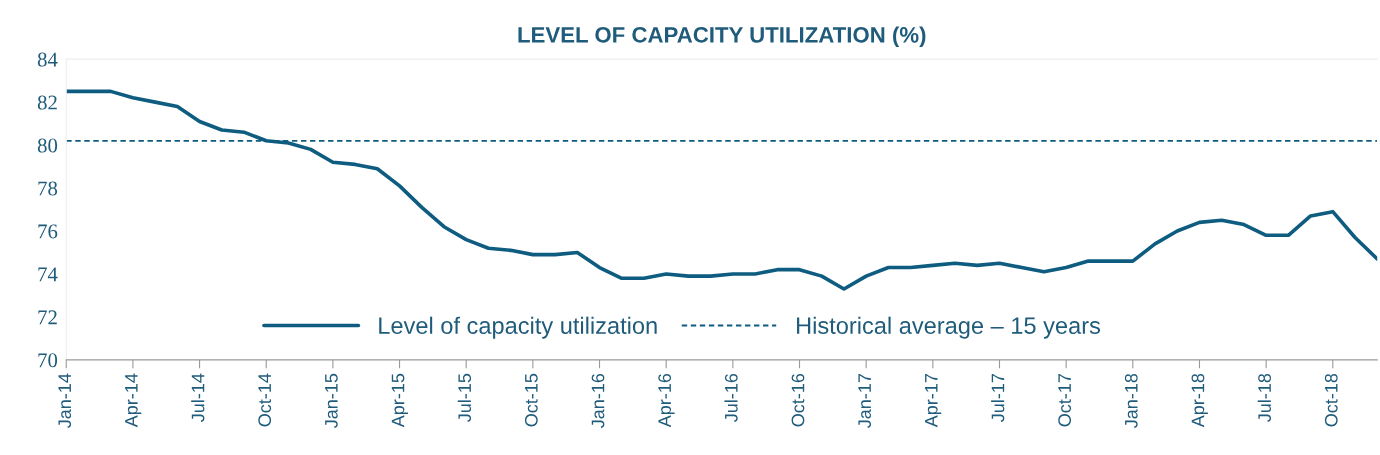 The image size is (1380, 455). What do you see at coordinates (598, 401) in the screenshot?
I see `x-tick-label: Jan-16` at bounding box center [598, 401].